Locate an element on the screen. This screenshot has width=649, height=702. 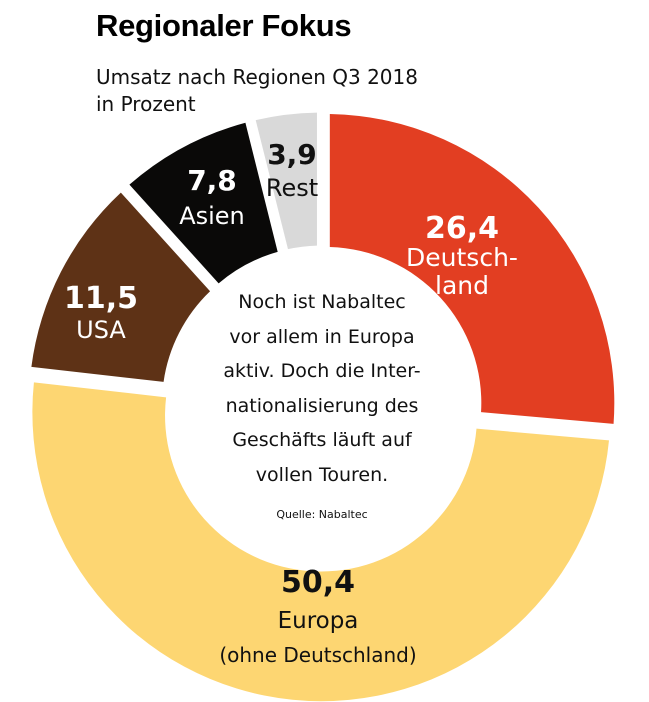
slice-rest is located at coordinates (286, 181).